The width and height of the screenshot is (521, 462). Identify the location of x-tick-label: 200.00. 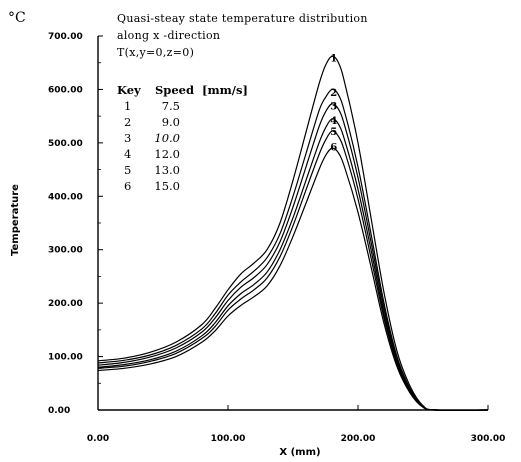
(358, 439).